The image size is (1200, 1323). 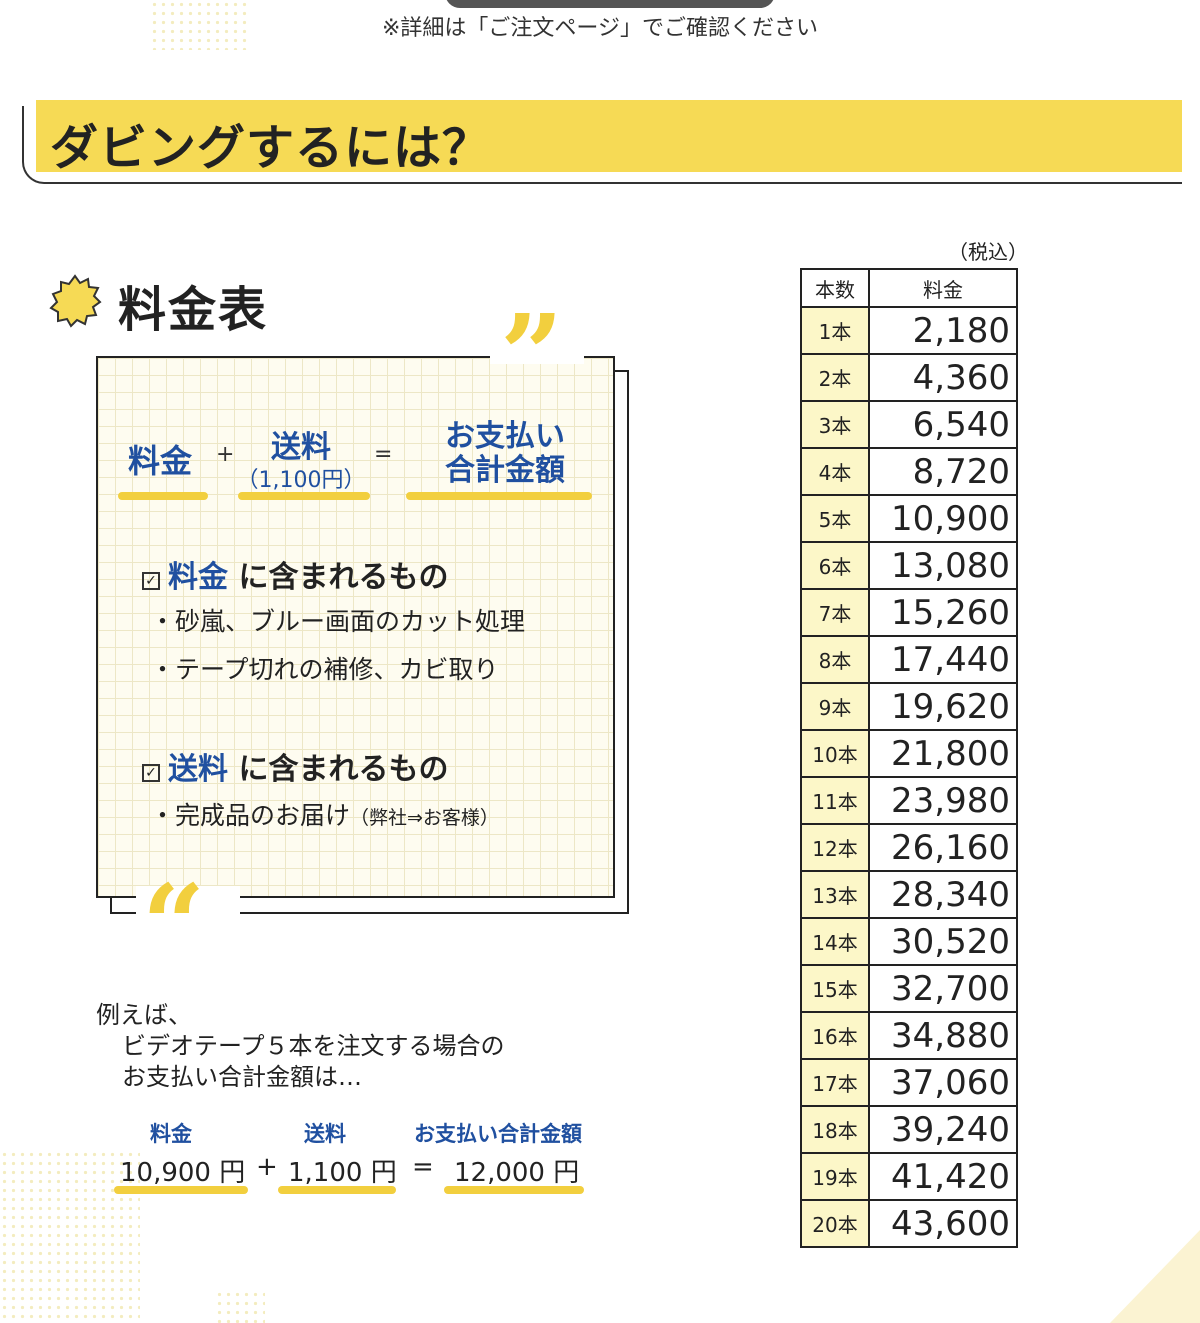 I want to click on table-row: 6本 13,080, so click(x=909, y=565).